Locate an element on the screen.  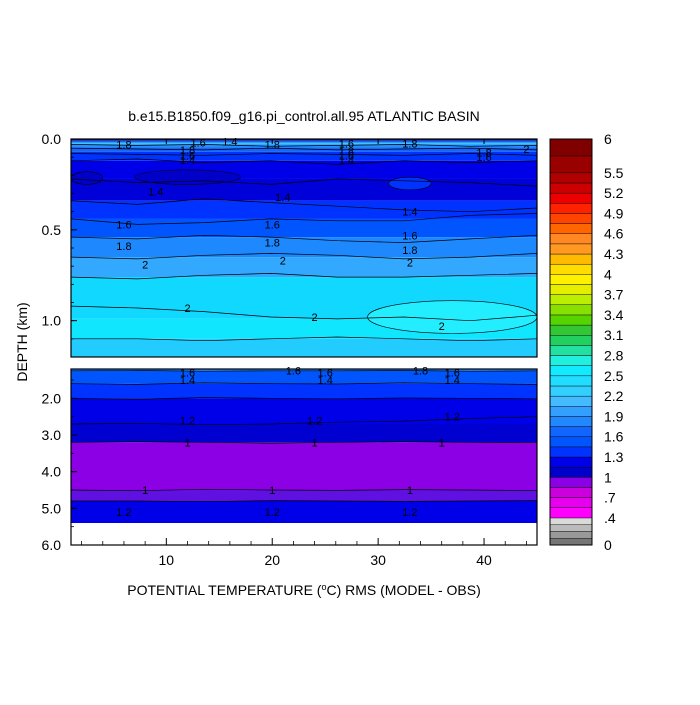
contour-label-48: 1.2 is located at coordinates (272, 513).